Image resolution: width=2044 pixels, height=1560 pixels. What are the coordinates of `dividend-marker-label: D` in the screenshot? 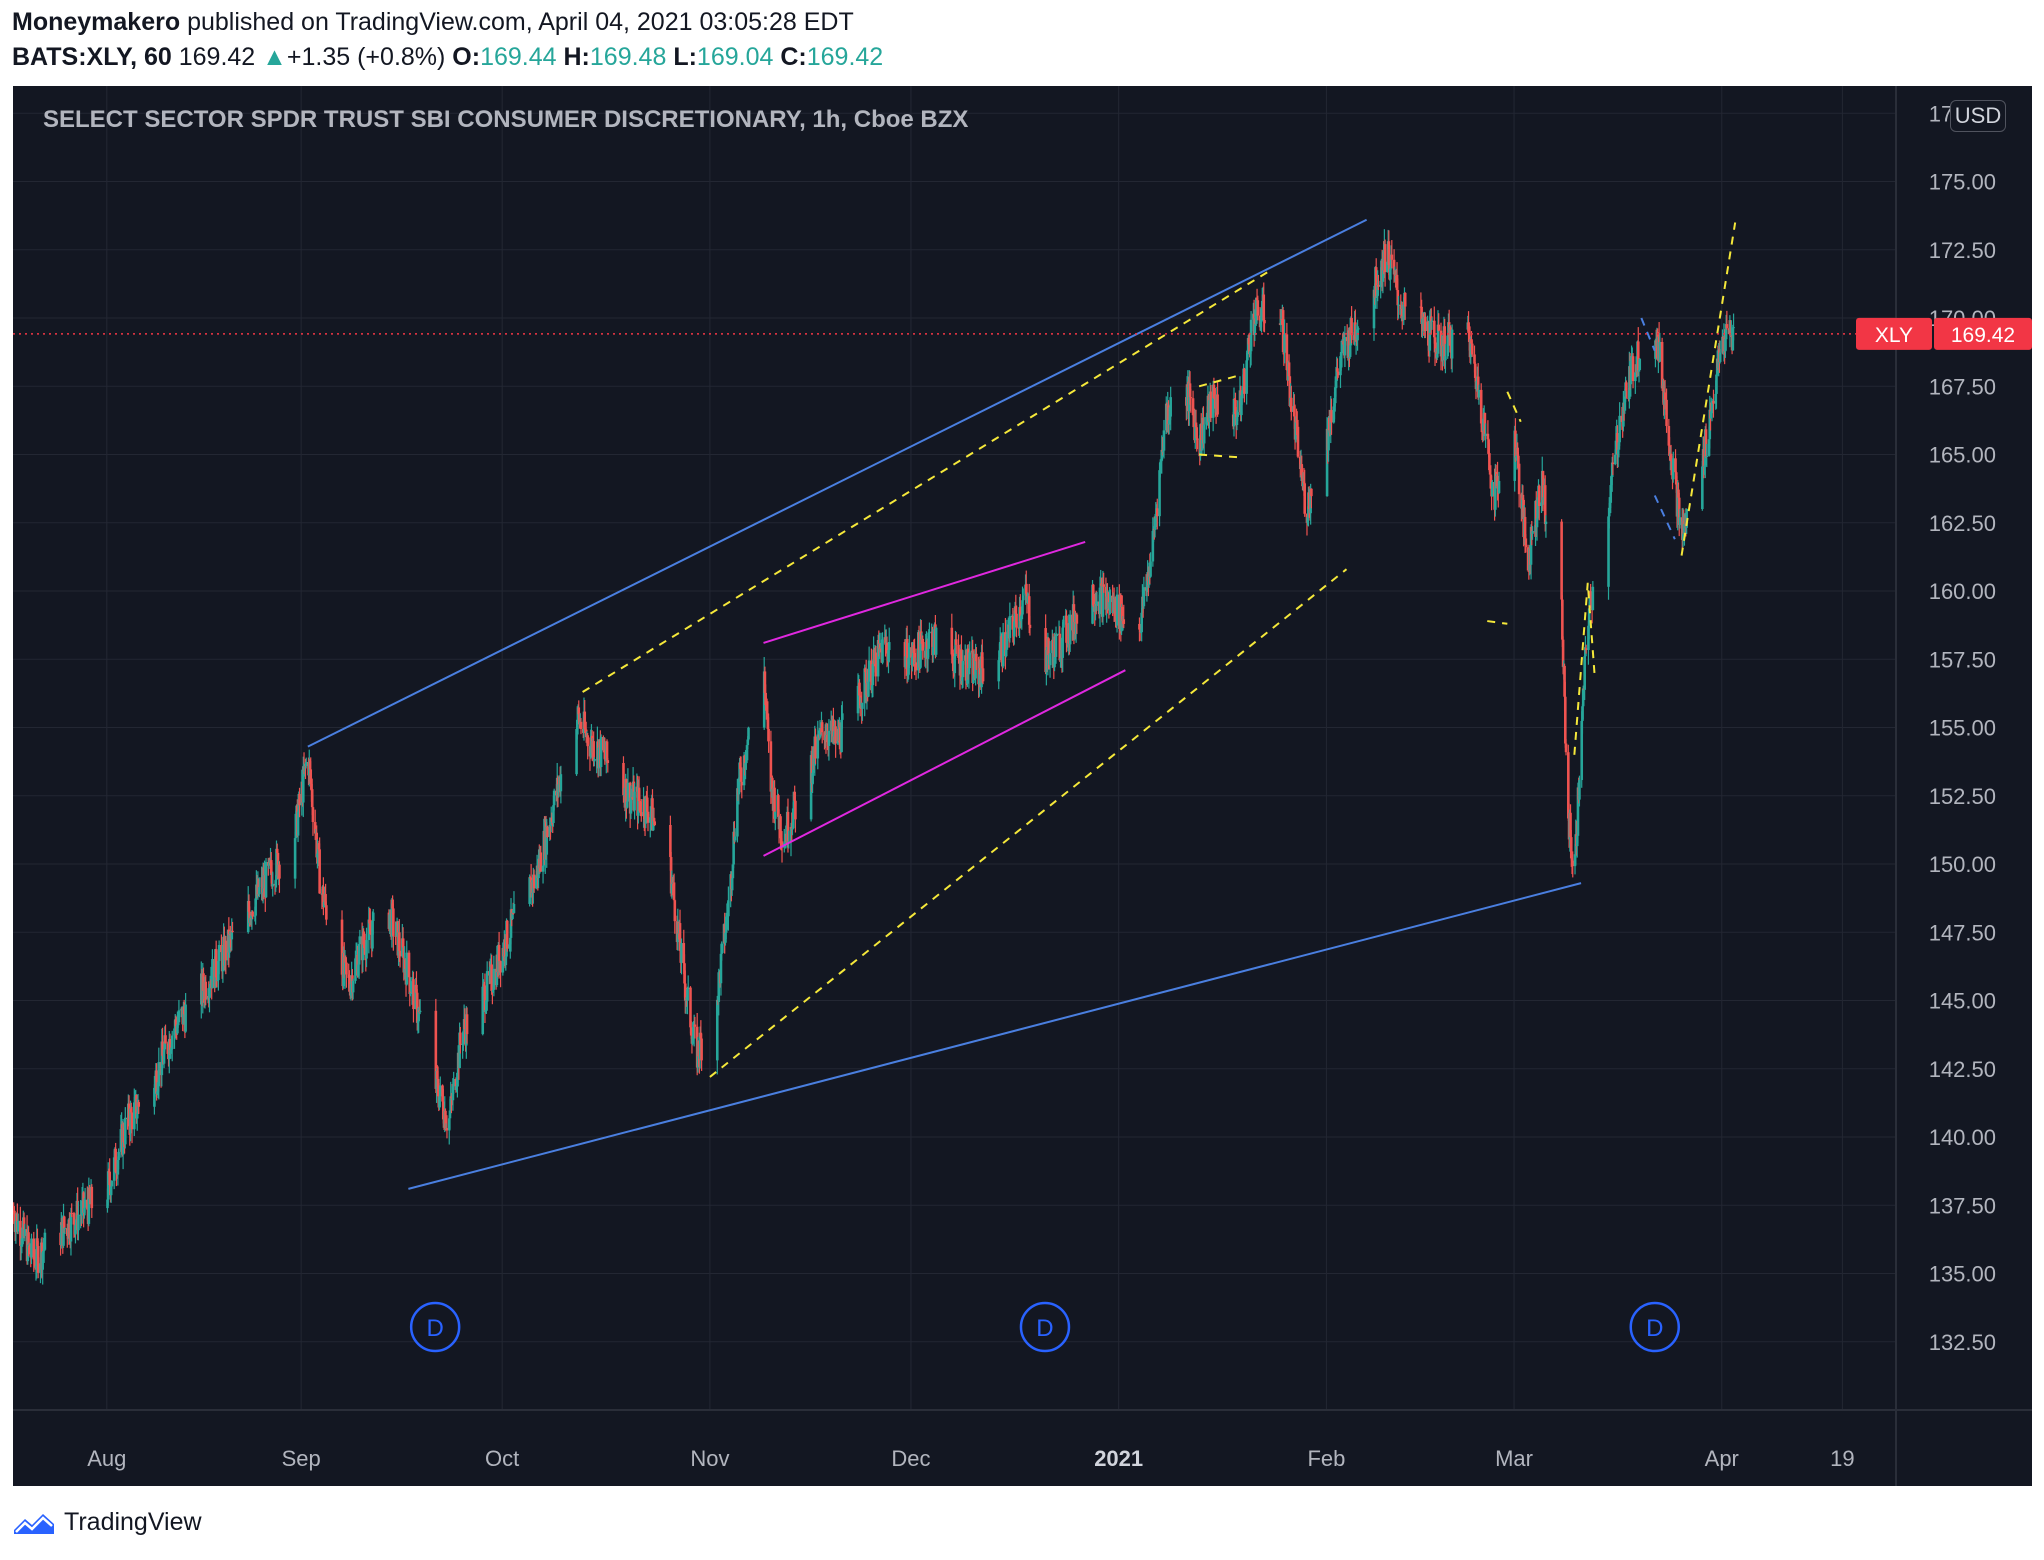 It's located at (1044, 1328).